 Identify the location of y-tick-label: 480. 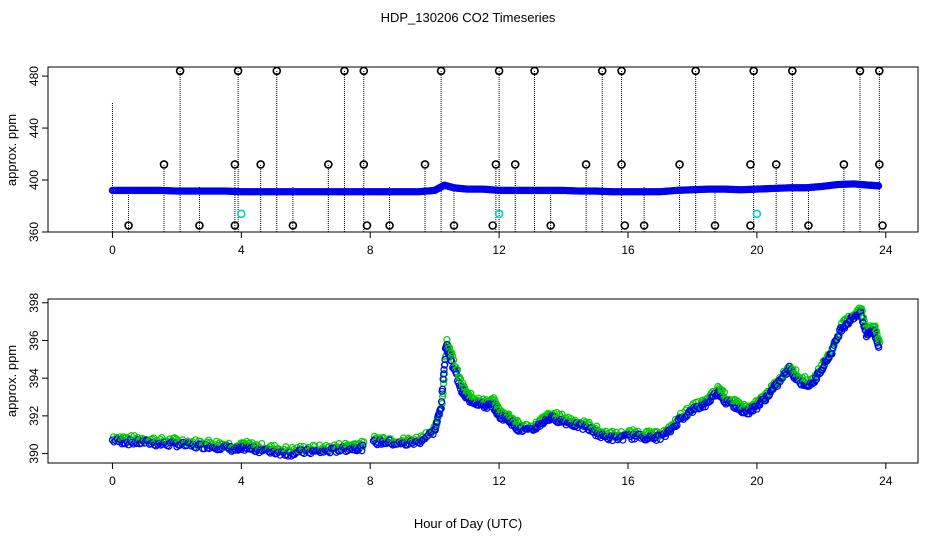
(34, 76).